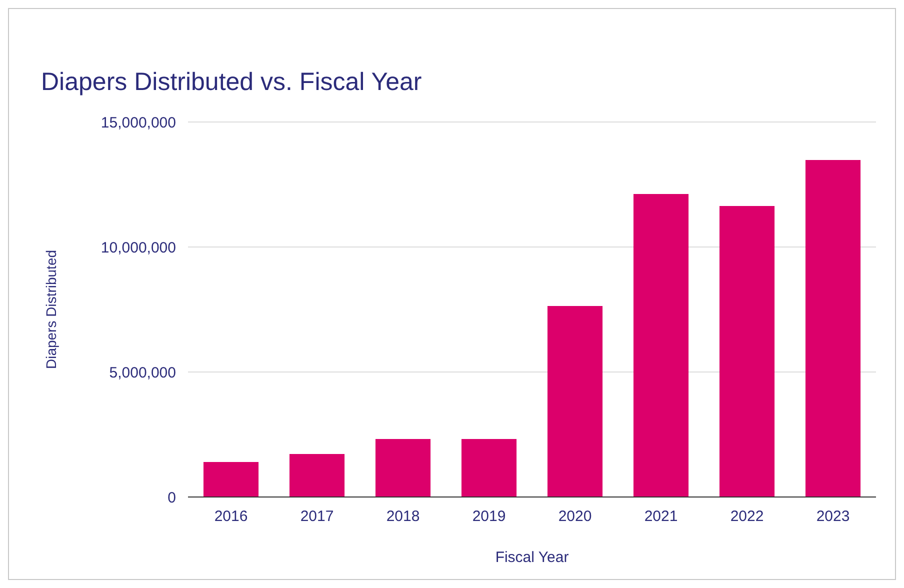 The height and width of the screenshot is (588, 904). What do you see at coordinates (231, 516) in the screenshot?
I see `x-tick-label: 2016` at bounding box center [231, 516].